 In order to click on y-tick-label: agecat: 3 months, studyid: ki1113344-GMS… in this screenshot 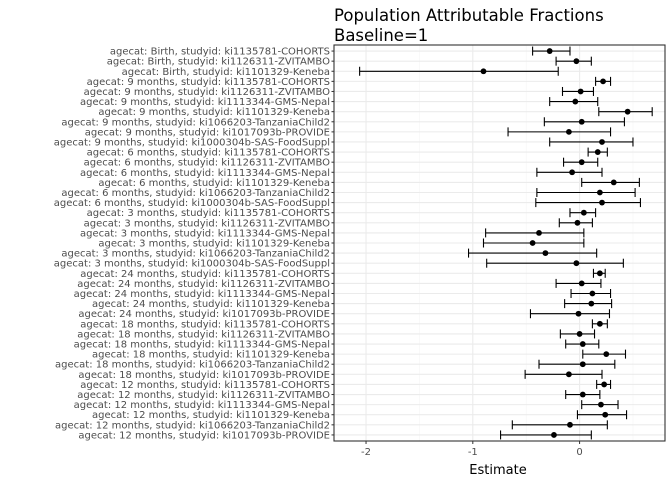, I will do `click(205, 233)`.